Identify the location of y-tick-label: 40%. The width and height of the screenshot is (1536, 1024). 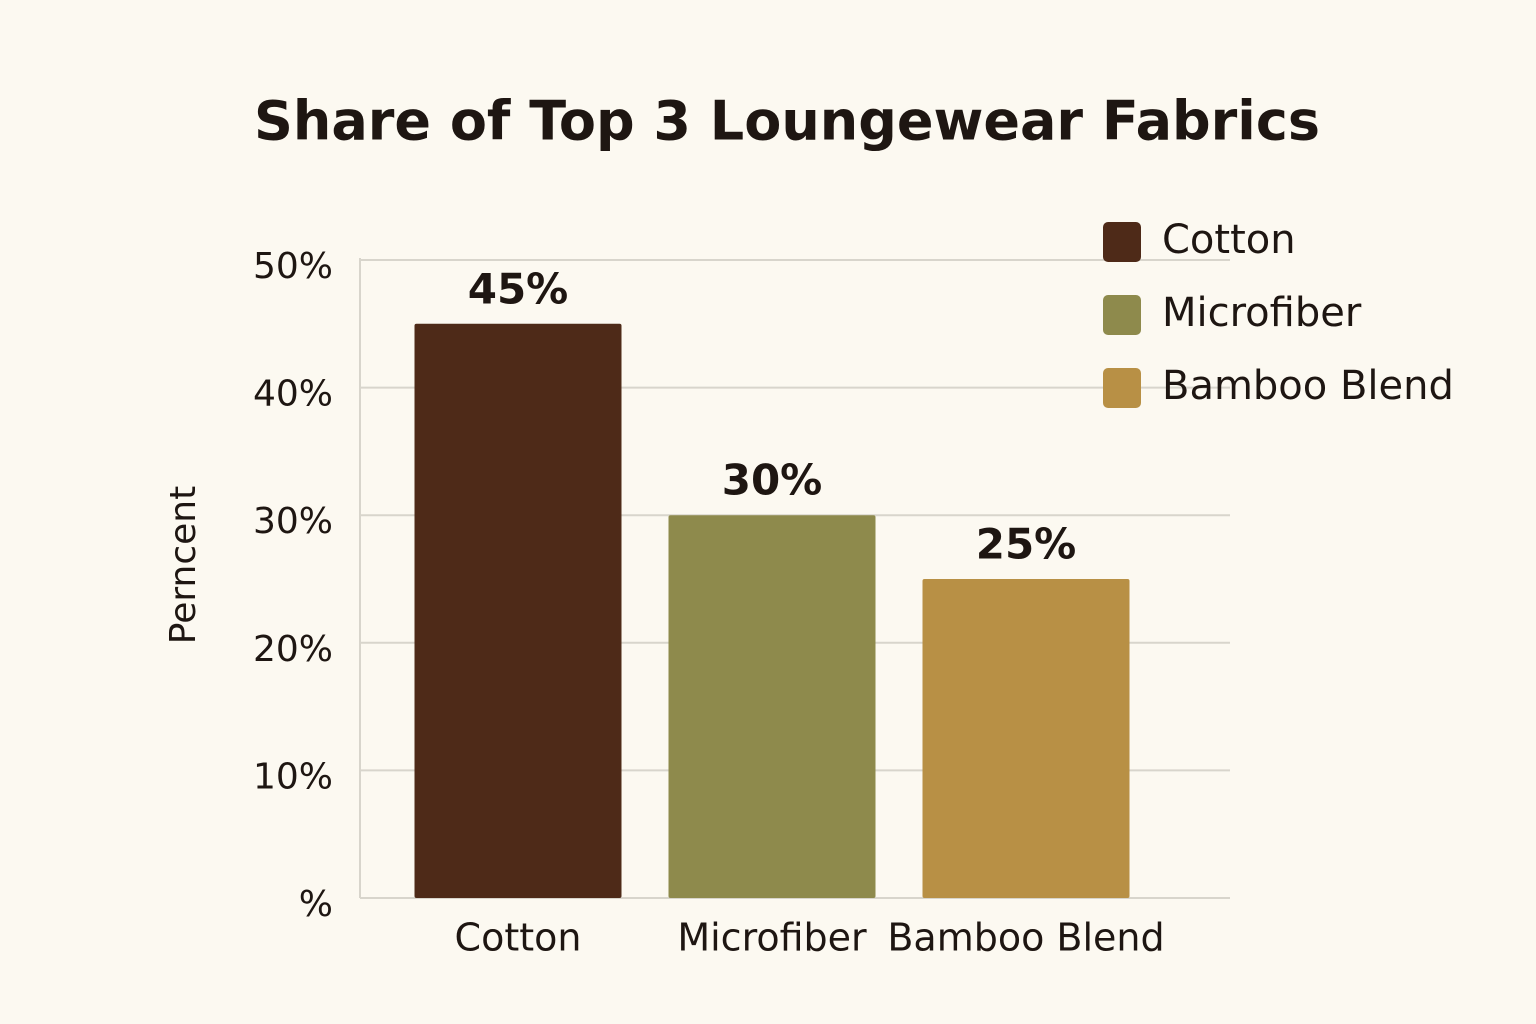
(293, 394).